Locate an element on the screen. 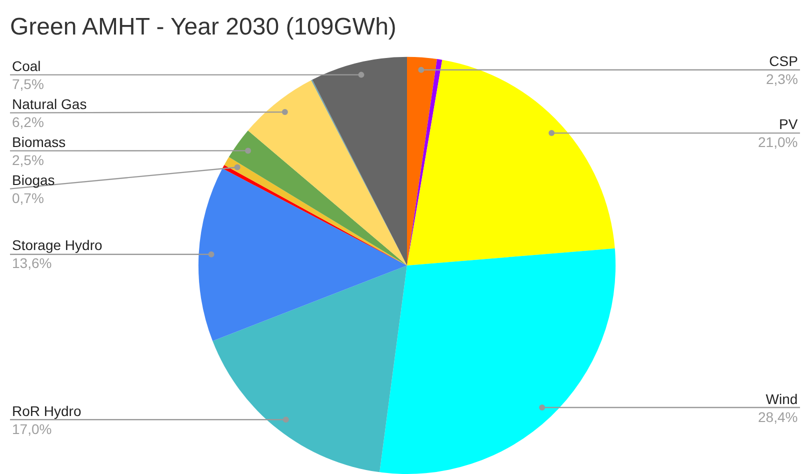  slice-label: Biomass is located at coordinates (39, 142).